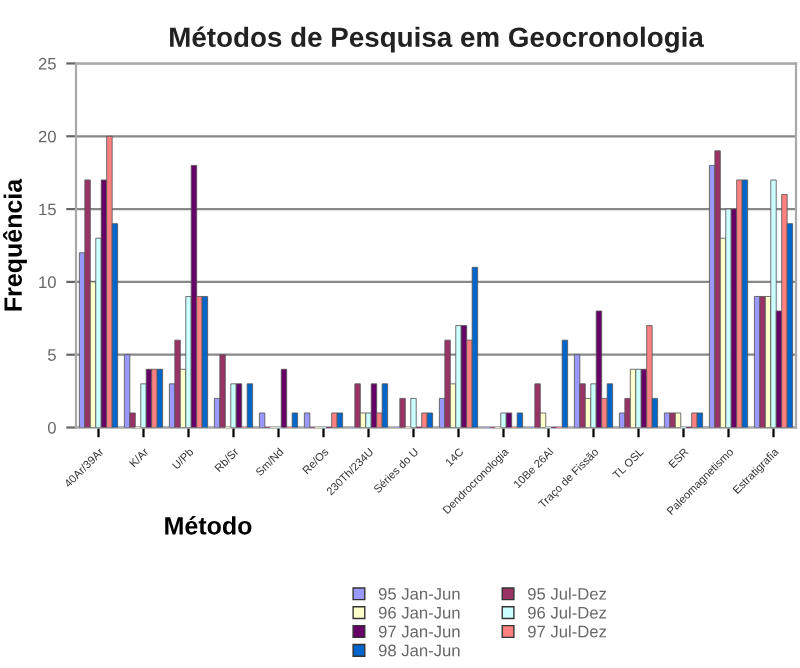  I want to click on y-tick-label: 25, so click(47, 63).